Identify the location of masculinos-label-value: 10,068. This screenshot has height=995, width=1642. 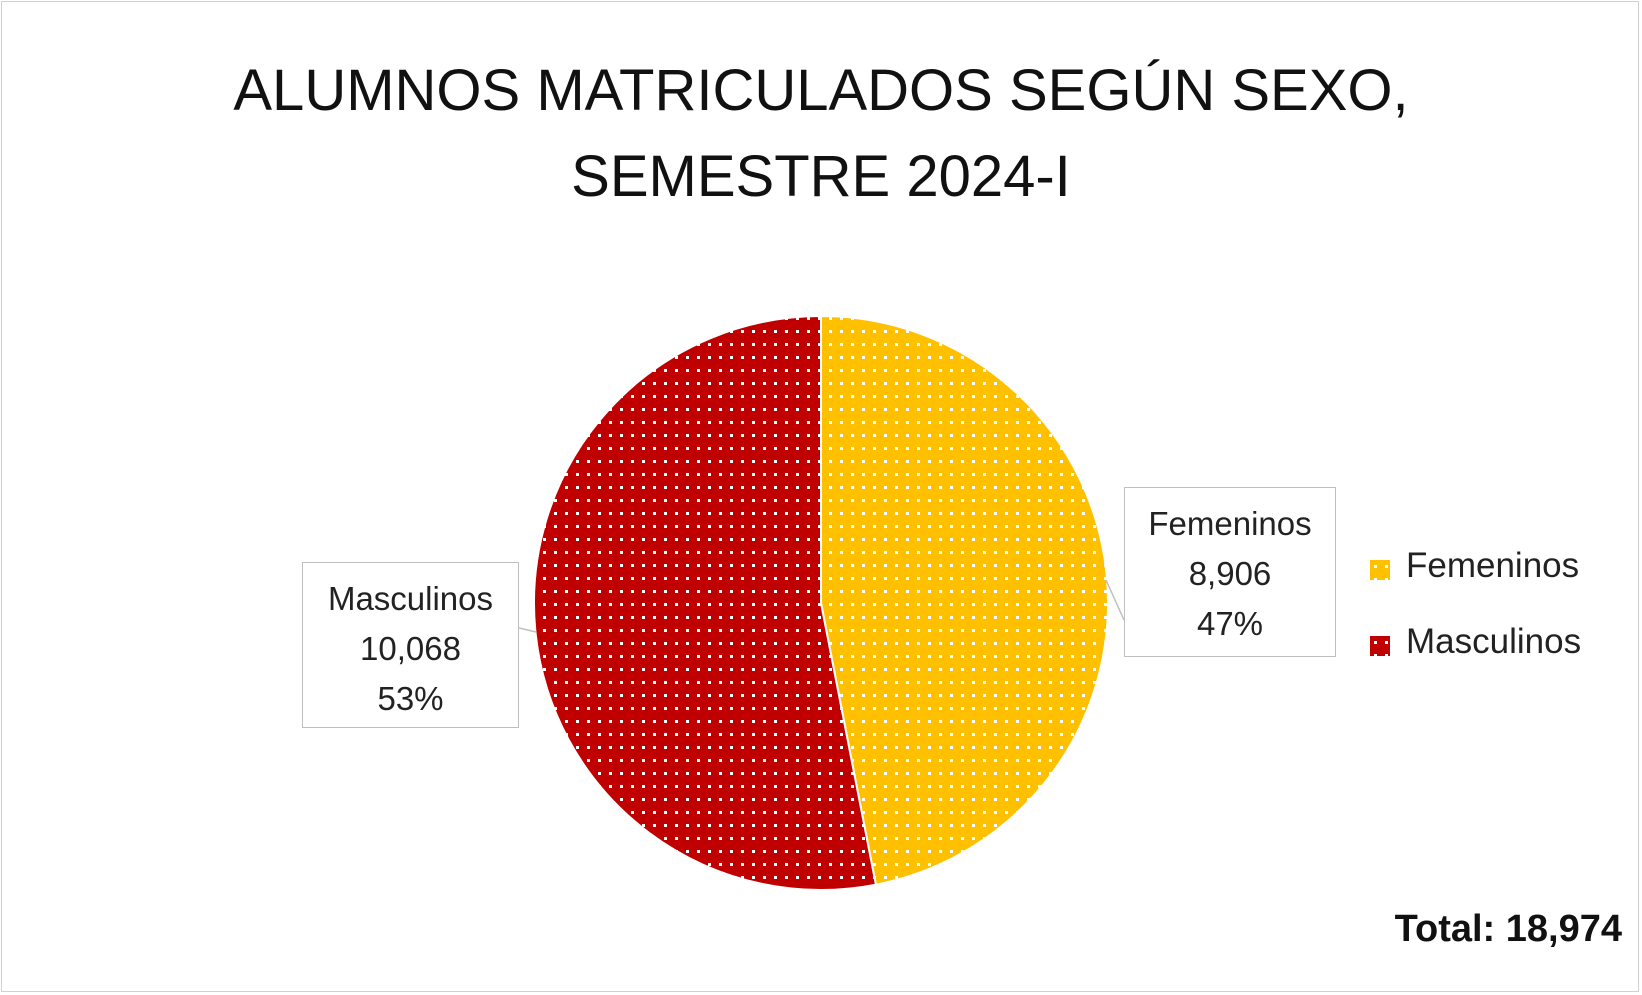
(410, 648).